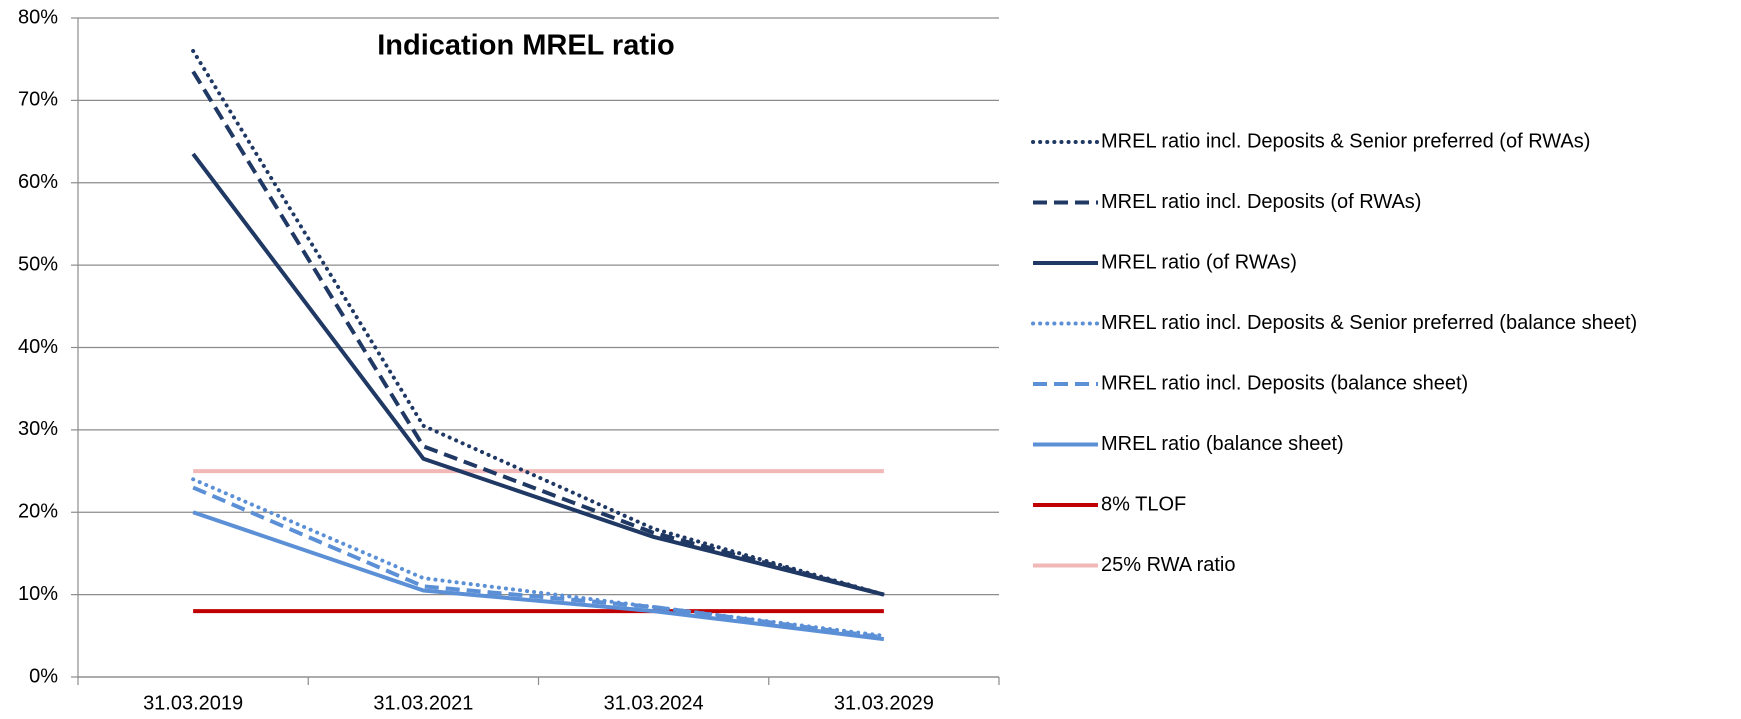 The width and height of the screenshot is (1741, 719). What do you see at coordinates (43, 676) in the screenshot?
I see `y-tick-label: 0%` at bounding box center [43, 676].